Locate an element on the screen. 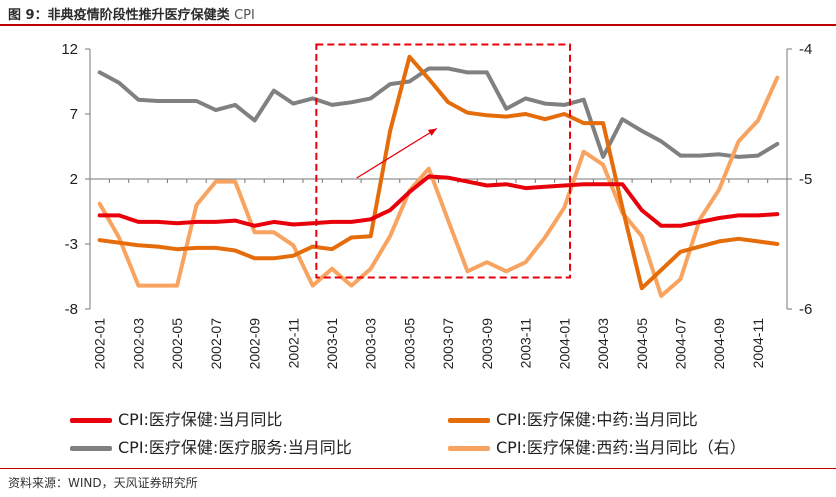  left-tick-label: -8 is located at coordinates (71, 309).